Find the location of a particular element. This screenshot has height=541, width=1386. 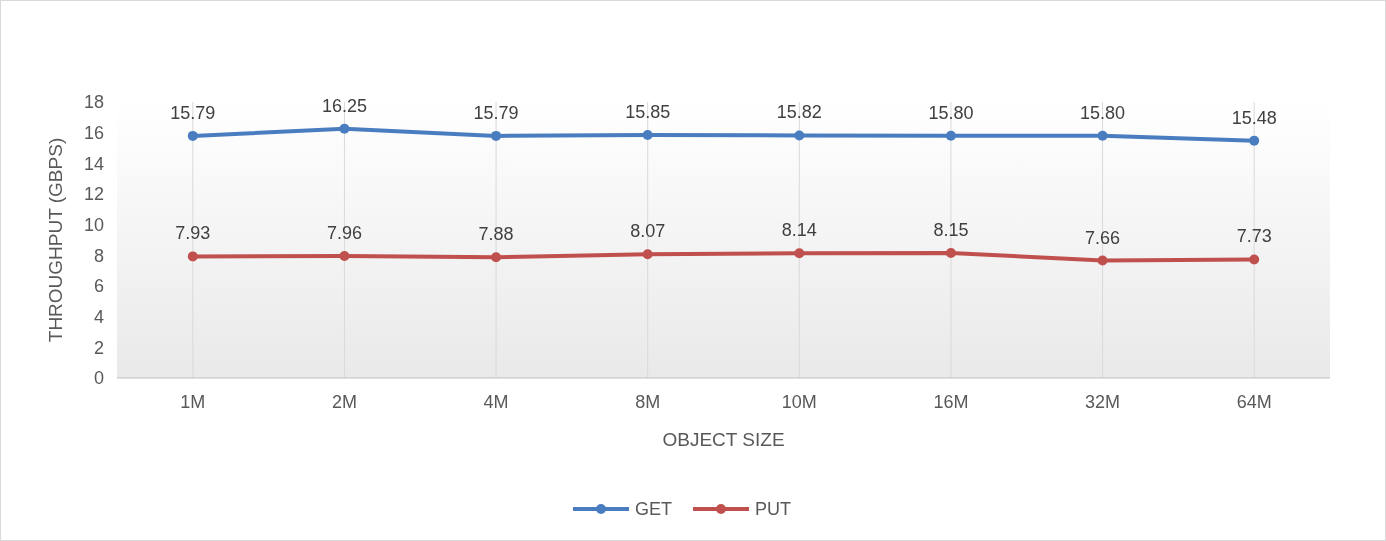

data-label: 8.07 is located at coordinates (648, 231).